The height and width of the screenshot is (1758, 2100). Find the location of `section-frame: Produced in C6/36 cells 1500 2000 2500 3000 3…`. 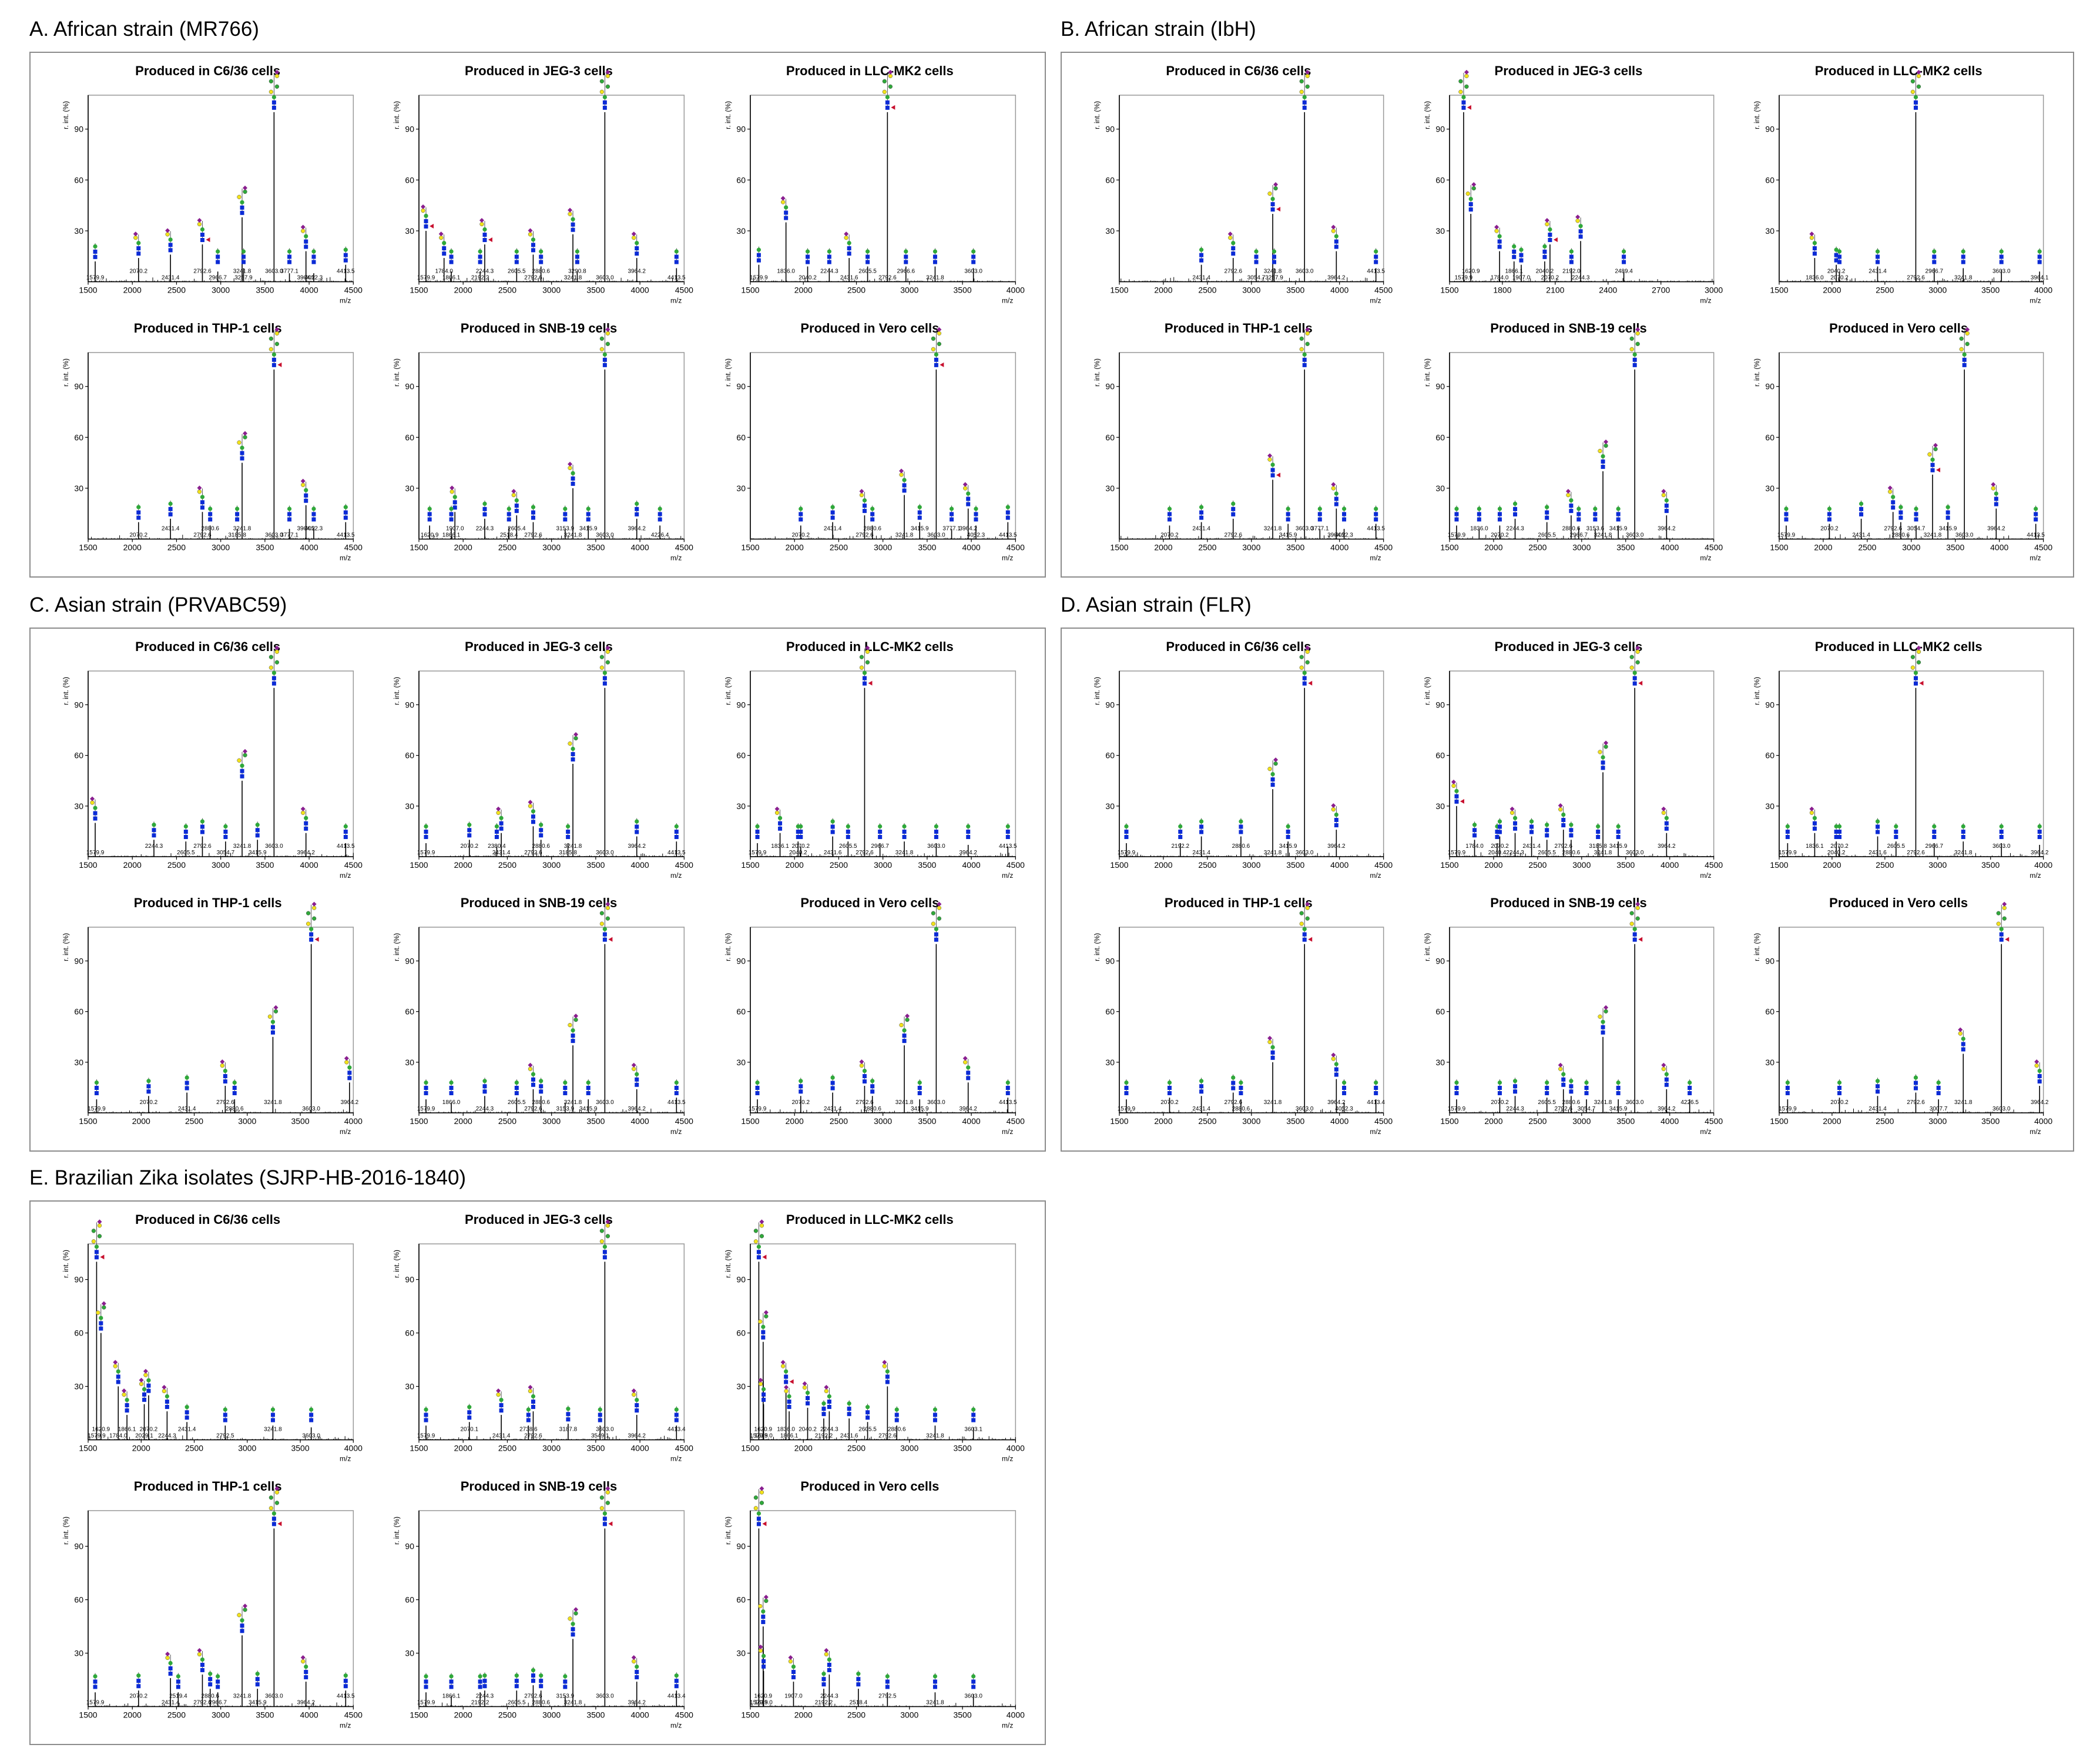

section-frame: Produced in C6/36 cells 1500 2000 2500 3000 3… is located at coordinates (1567, 315).